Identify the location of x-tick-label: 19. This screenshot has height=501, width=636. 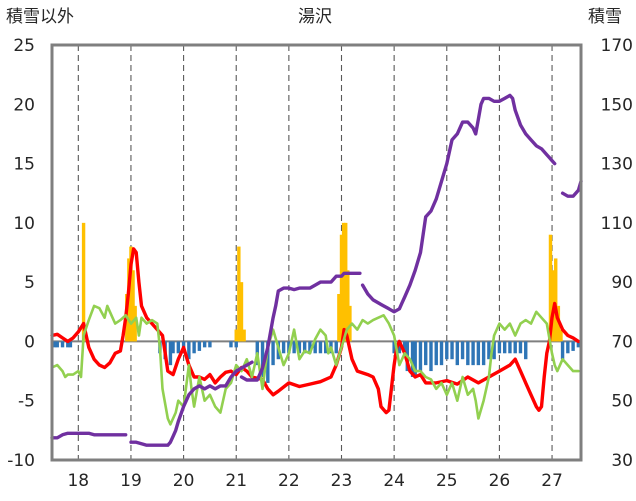
(131, 481).